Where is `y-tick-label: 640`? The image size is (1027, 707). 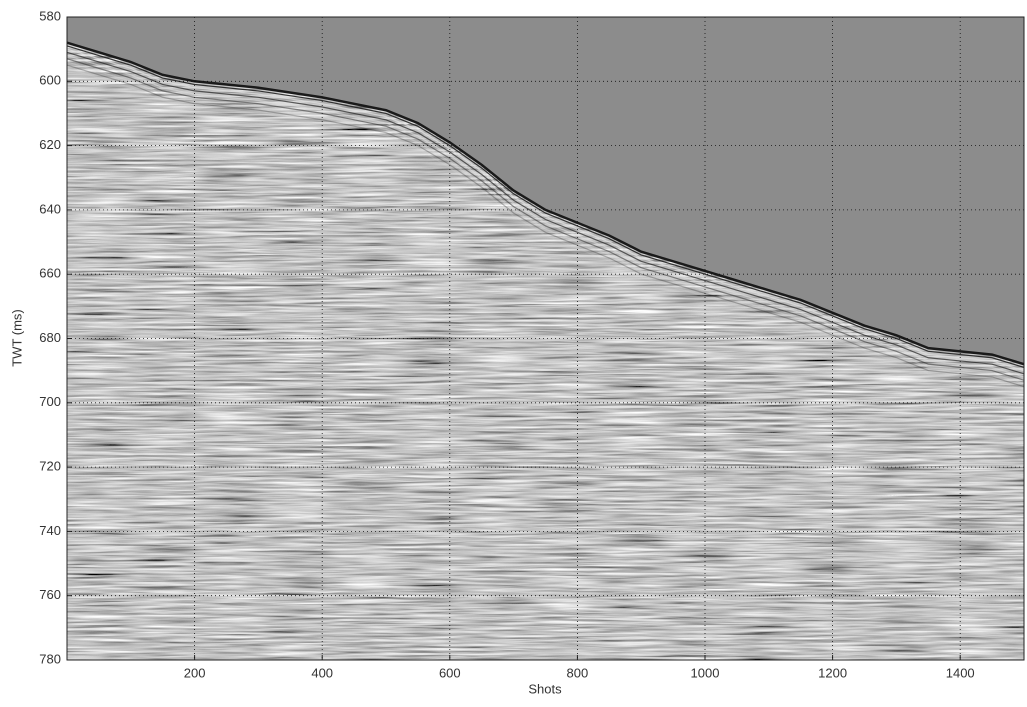
y-tick-label: 640 is located at coordinates (50, 208).